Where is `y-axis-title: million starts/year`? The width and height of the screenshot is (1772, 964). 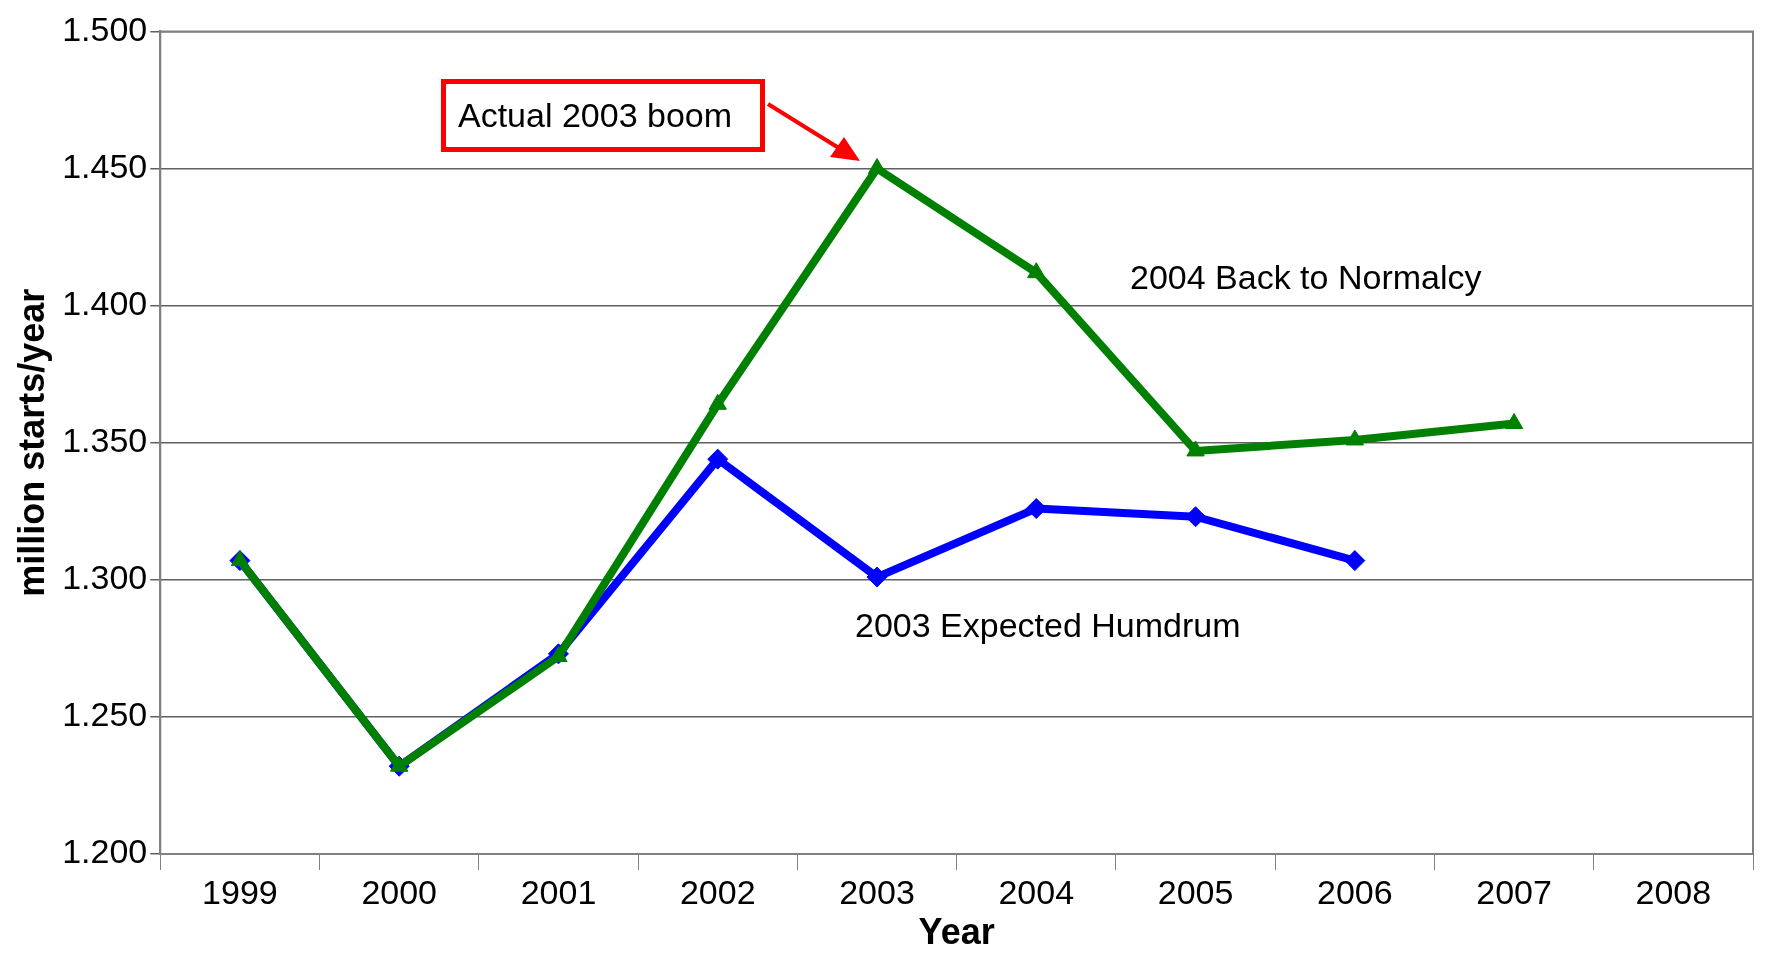
y-axis-title: million starts/year is located at coordinates (31, 442).